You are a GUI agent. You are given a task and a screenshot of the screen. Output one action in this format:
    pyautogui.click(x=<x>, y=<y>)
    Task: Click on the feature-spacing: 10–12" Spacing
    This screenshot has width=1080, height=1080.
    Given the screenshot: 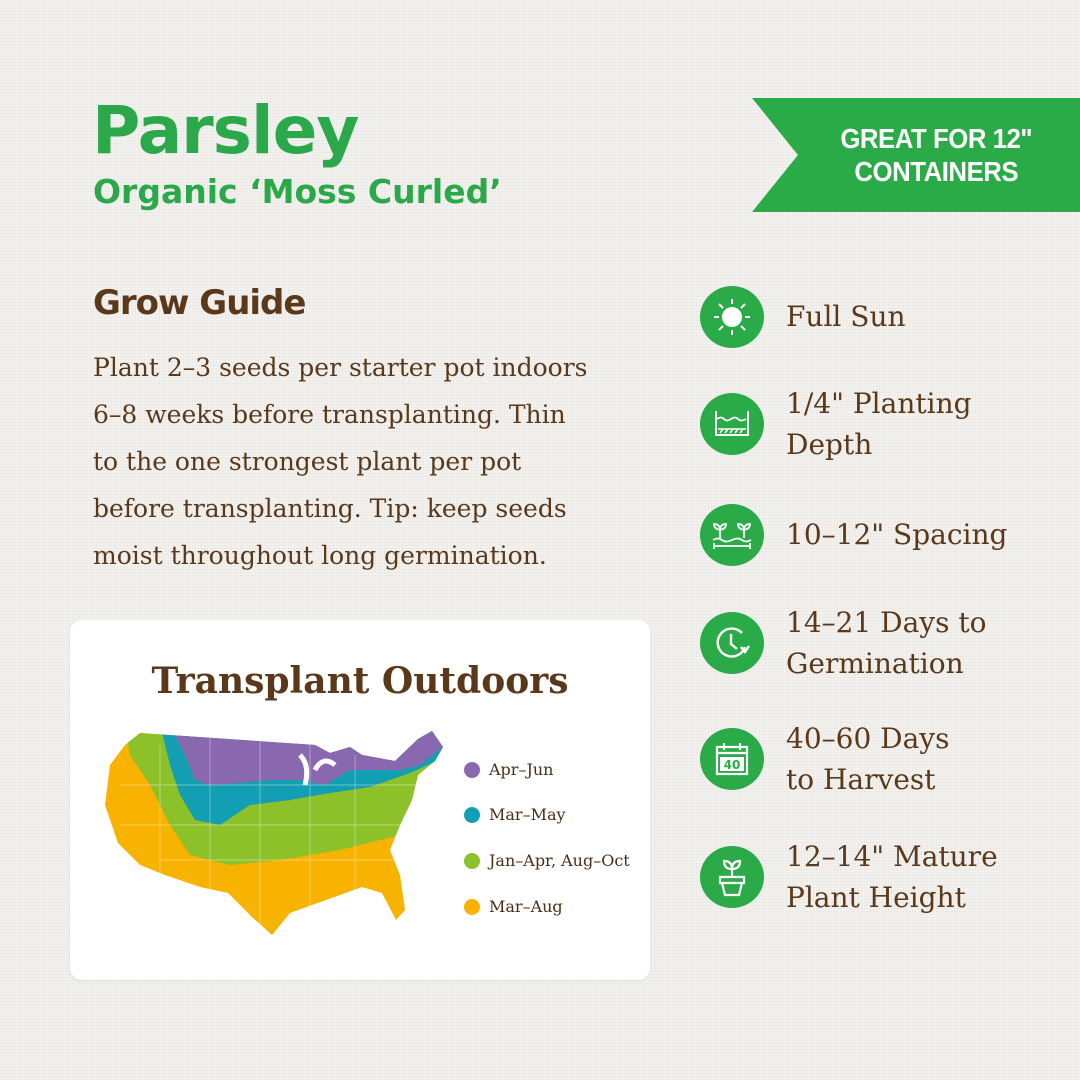 What is the action you would take?
    pyautogui.click(x=853, y=535)
    